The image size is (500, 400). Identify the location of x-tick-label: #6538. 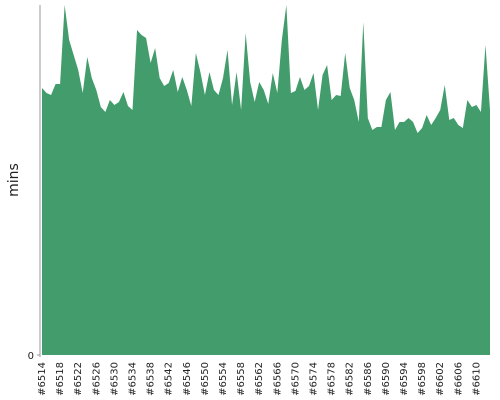
(151, 379).